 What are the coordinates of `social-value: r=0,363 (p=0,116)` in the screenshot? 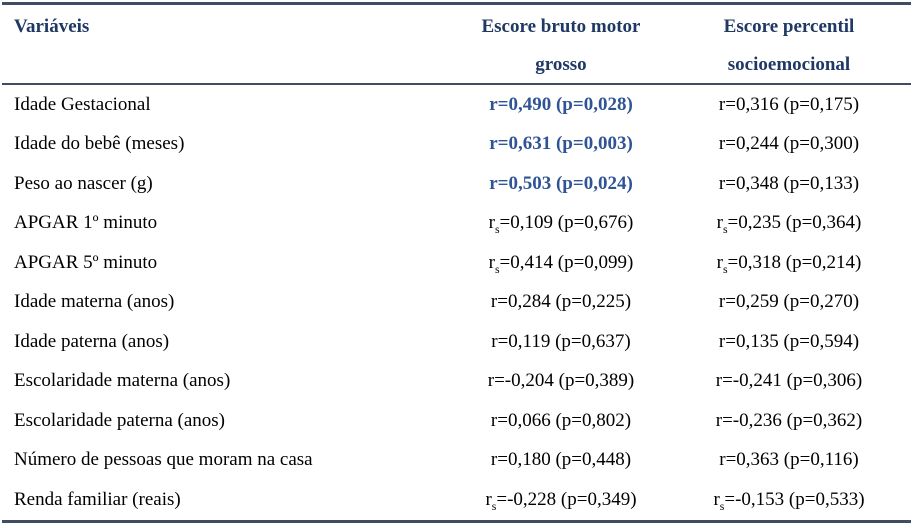 It's located at (789, 460).